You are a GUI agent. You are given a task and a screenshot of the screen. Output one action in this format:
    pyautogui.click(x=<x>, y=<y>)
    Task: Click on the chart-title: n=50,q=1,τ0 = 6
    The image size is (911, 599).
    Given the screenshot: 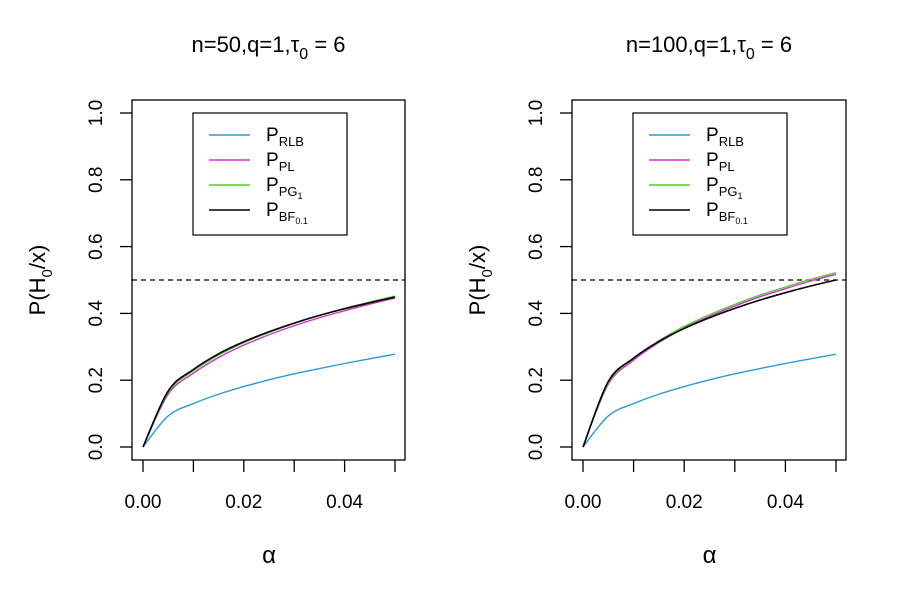 What is the action you would take?
    pyautogui.click(x=268, y=47)
    